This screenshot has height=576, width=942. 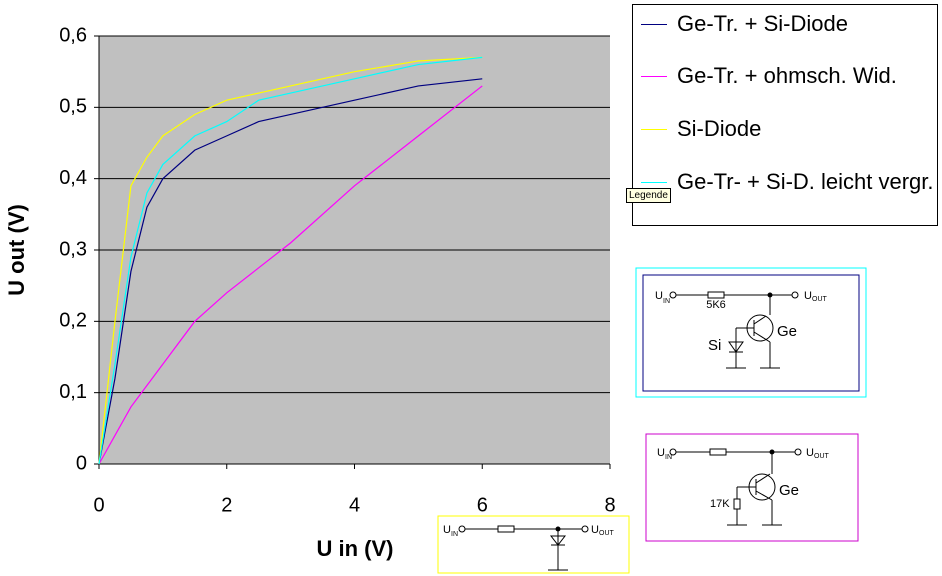 What do you see at coordinates (73, 178) in the screenshot?
I see `y-tick-label: 0,4` at bounding box center [73, 178].